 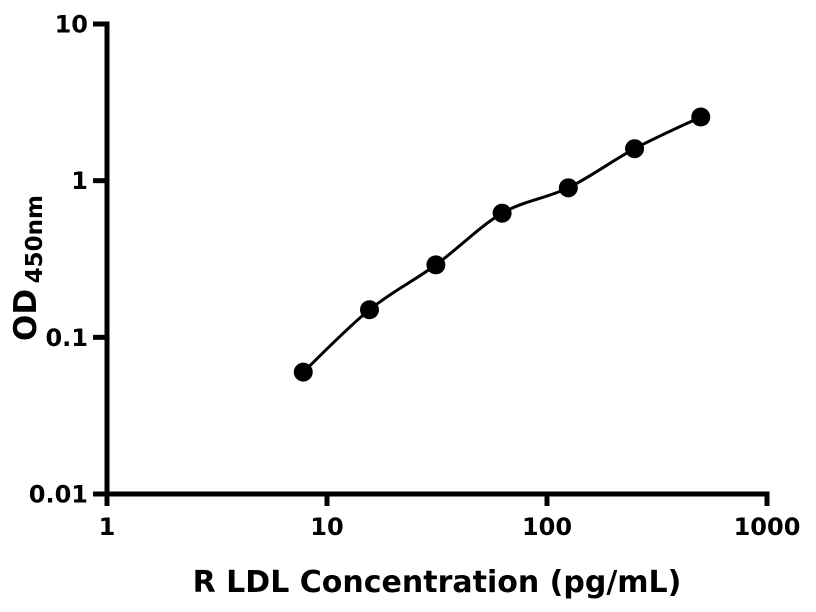 I want to click on x-tick-label: 100, so click(x=547, y=527).